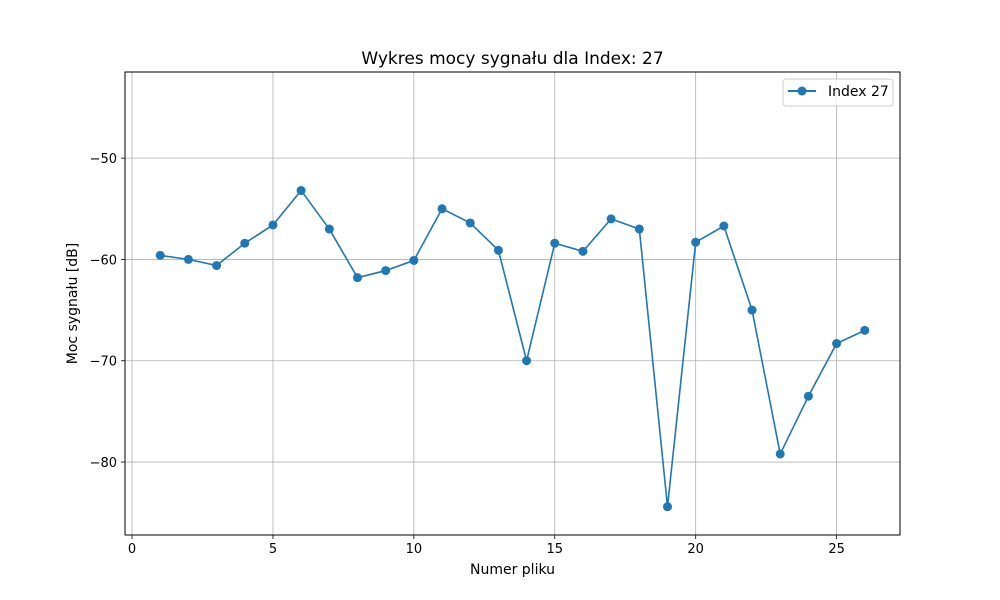 This screenshot has width=1000, height=600. Describe the element at coordinates (512, 570) in the screenshot. I see `x-axis-label: Numer pliku` at that location.